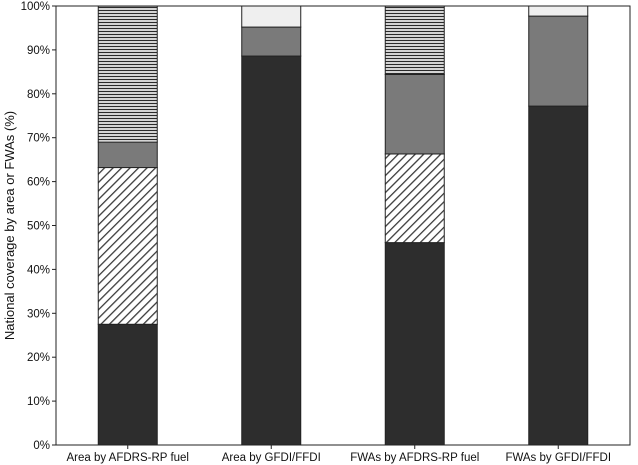 The image size is (638, 465). What do you see at coordinates (35, 7) in the screenshot?
I see `y-tick-label: 100%` at bounding box center [35, 7].